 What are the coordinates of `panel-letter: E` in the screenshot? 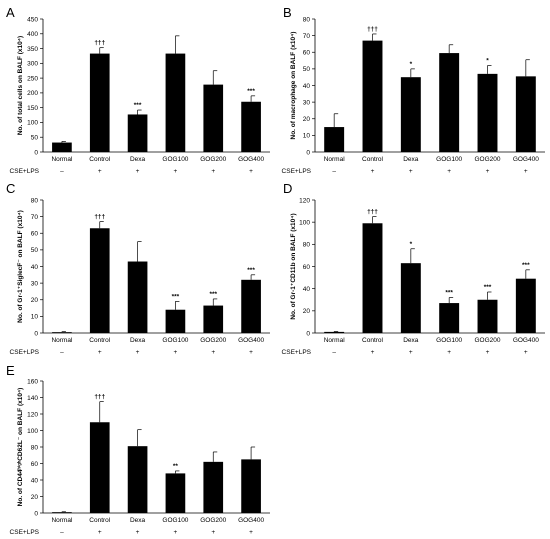 It's located at (10, 370).